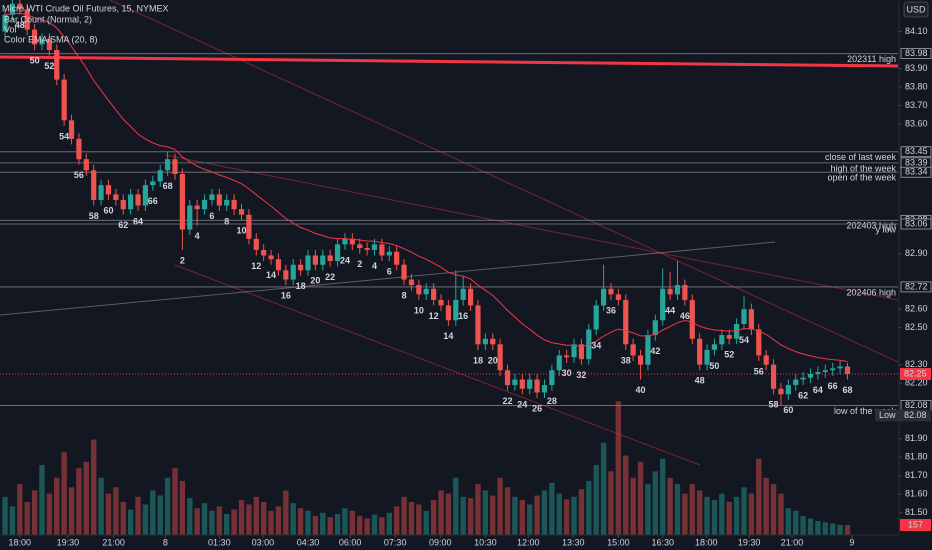 The height and width of the screenshot is (550, 932). What do you see at coordinates (700, 381) in the screenshot?
I see `bar-count-label: 48` at bounding box center [700, 381].